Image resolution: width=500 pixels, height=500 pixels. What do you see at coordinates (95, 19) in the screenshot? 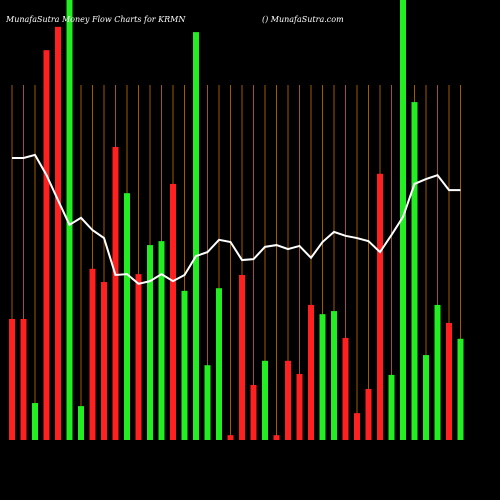
I see `chart-title: MunafaSutra Money Flow Charts for KRMN` at bounding box center [95, 19].